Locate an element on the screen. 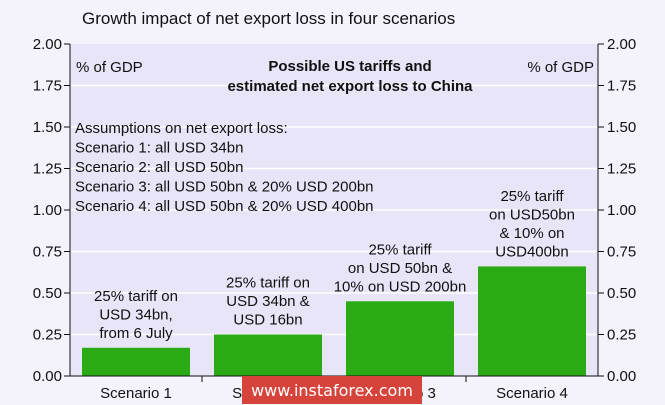 The image size is (665, 405). y-tick-label-left: 0.50 is located at coordinates (47, 293).